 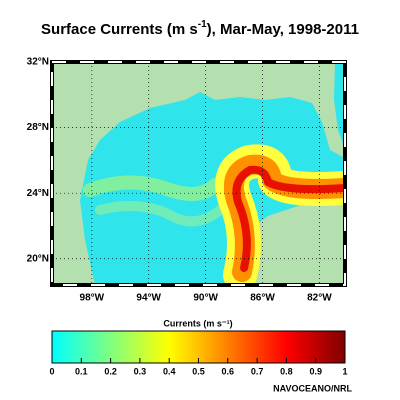 What do you see at coordinates (92, 298) in the screenshot?
I see `lon-tick-label: 98°W` at bounding box center [92, 298].